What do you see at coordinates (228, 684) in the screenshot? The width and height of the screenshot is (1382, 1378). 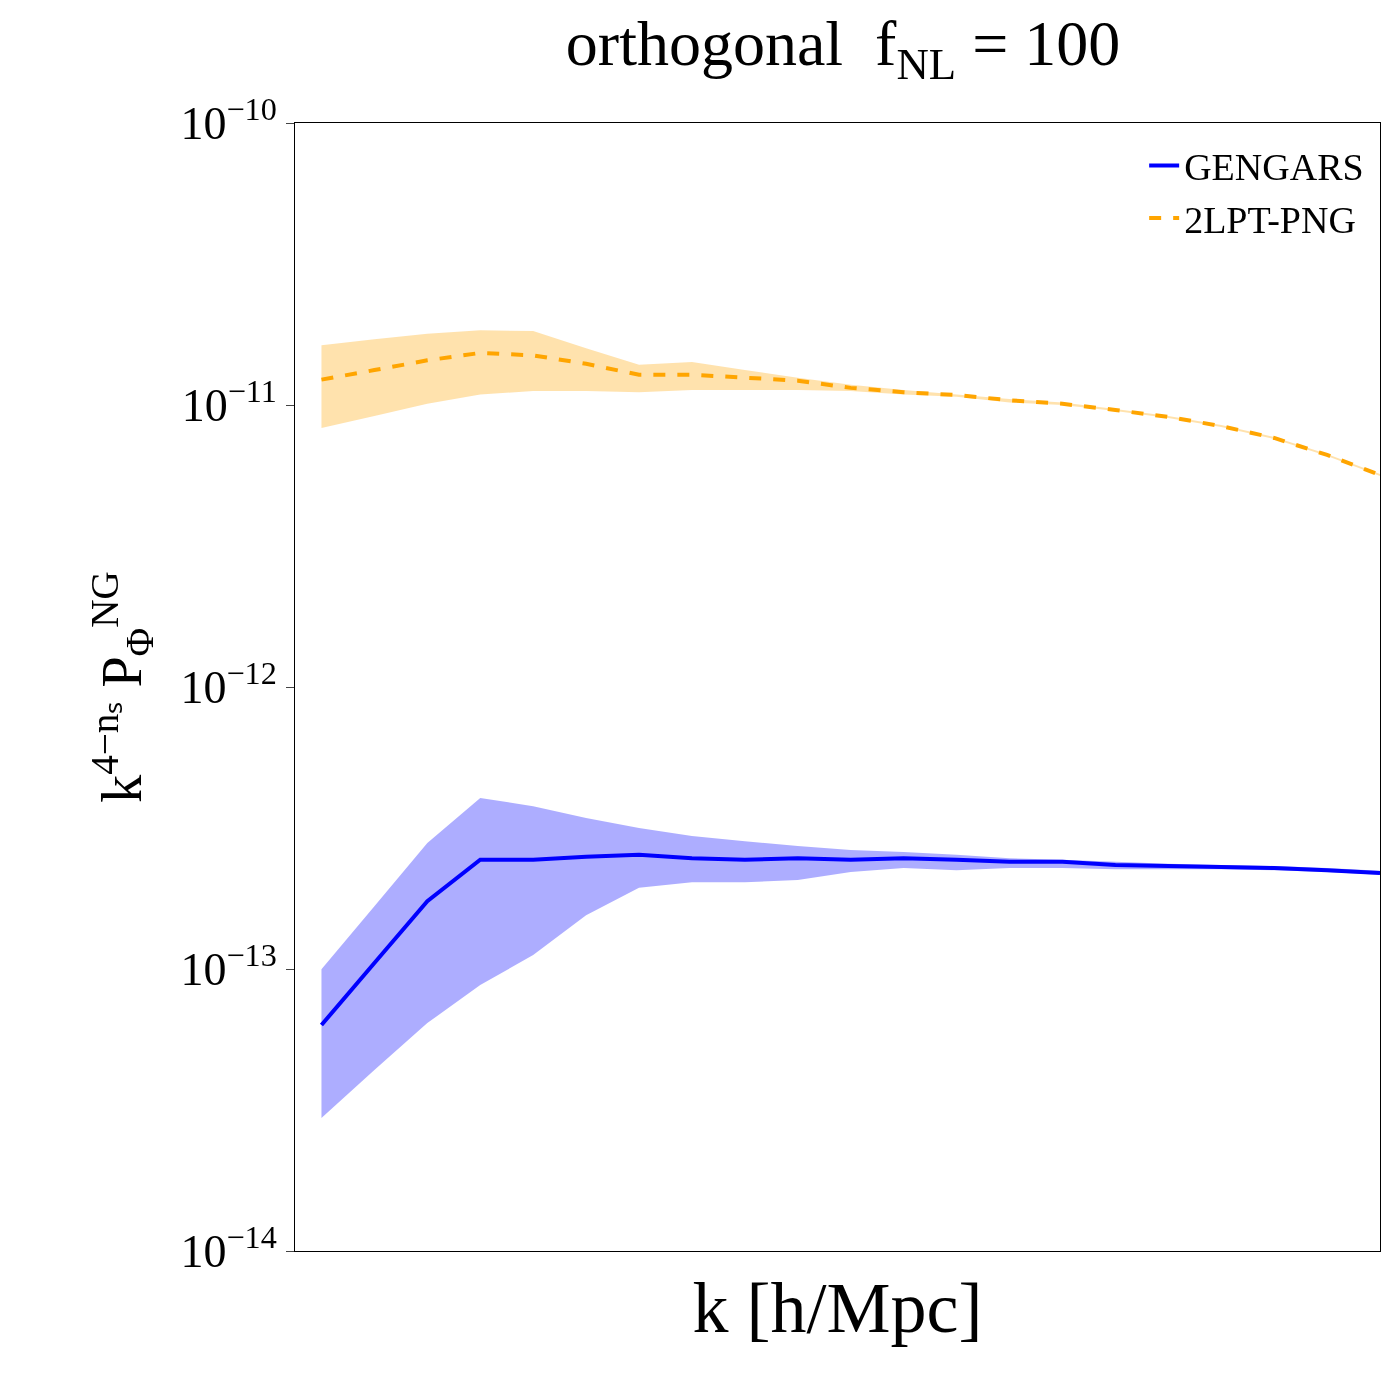 I see `y-tick-label: 10$^{−12}$` at bounding box center [228, 684].